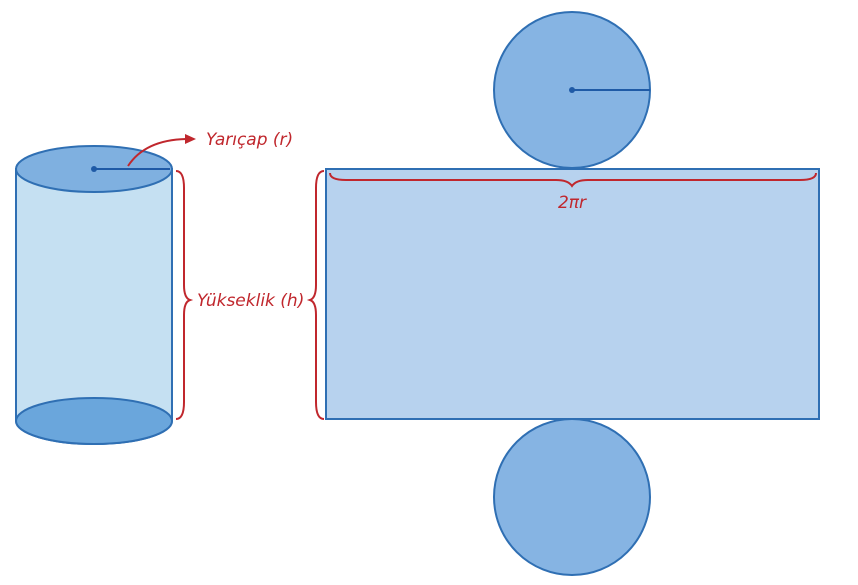 This screenshot has height=585, width=858. What do you see at coordinates (157, 152) in the screenshot?
I see `radius-arrow` at bounding box center [157, 152].